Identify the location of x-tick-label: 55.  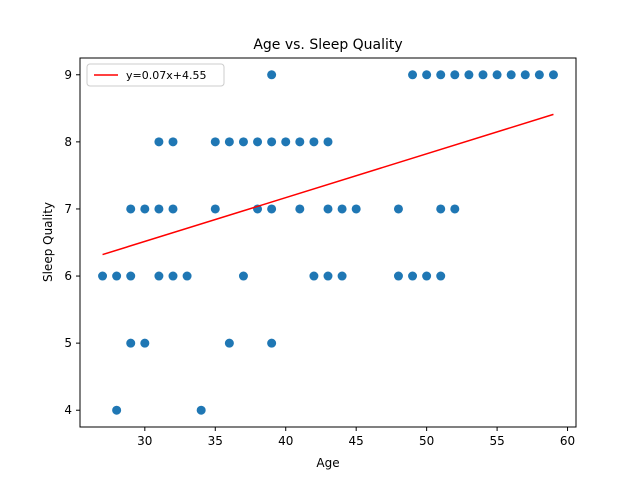
(496, 441).